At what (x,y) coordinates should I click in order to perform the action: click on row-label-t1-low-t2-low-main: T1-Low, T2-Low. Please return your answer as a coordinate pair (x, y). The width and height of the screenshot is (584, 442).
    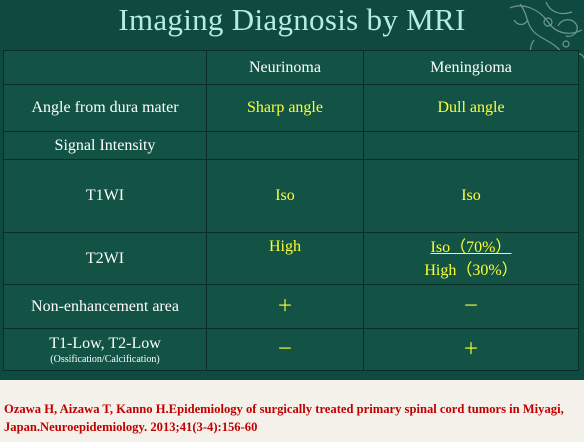
    Looking at the image, I should click on (105, 343).